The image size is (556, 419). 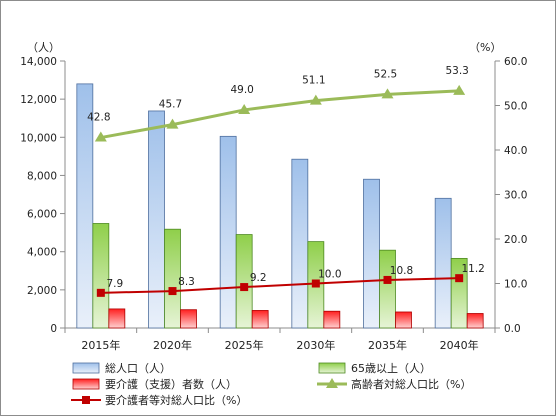 I want to click on legend-item: 要介護者等対総人口比（%）, so click(x=159, y=400).